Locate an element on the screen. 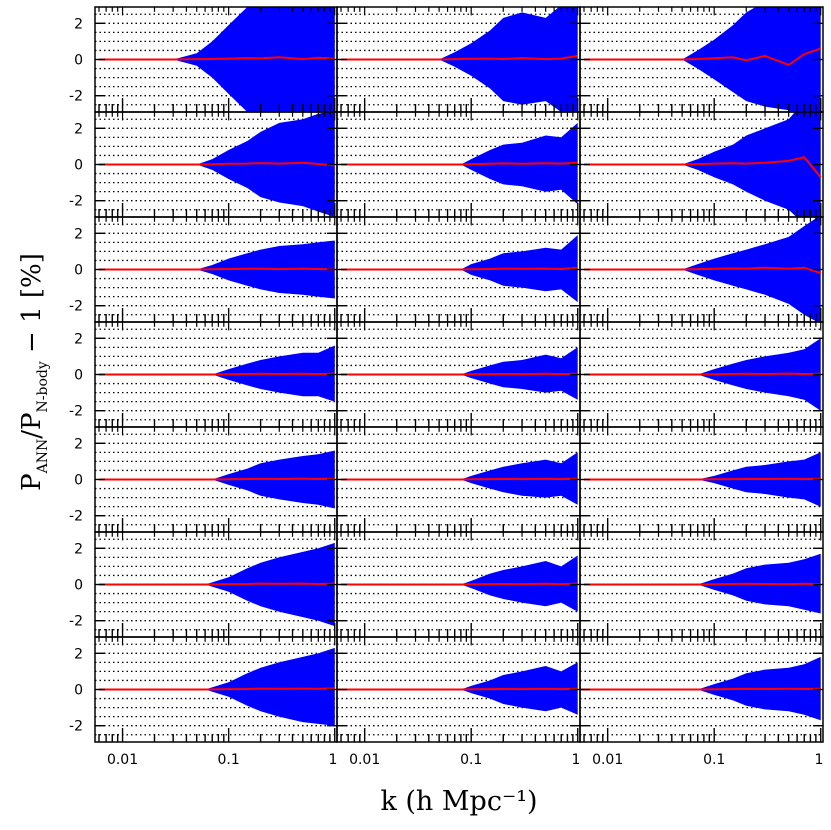 This screenshot has height=830, width=831. panel-r7-c1 is located at coordinates (216, 689).